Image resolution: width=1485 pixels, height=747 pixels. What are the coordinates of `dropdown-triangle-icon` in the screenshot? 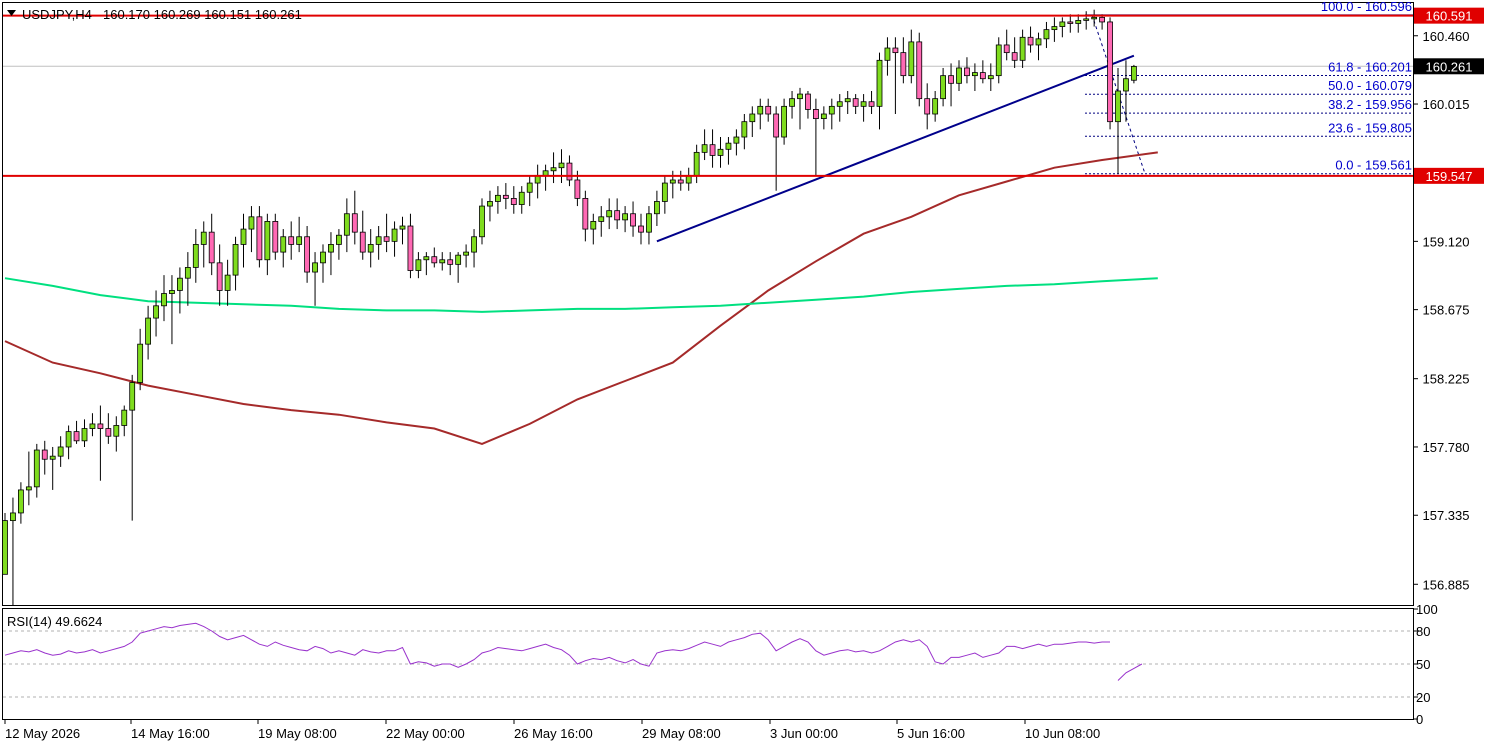 It's located at (11, 13).